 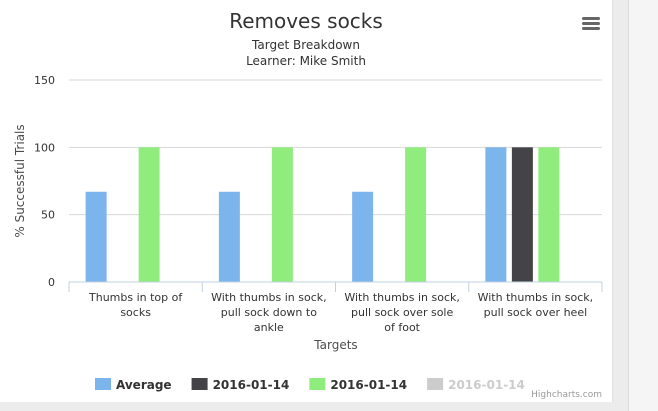 I want to click on legend: Average 2016-01-14 2016-01-14 2016-01-14, so click(x=310, y=385).